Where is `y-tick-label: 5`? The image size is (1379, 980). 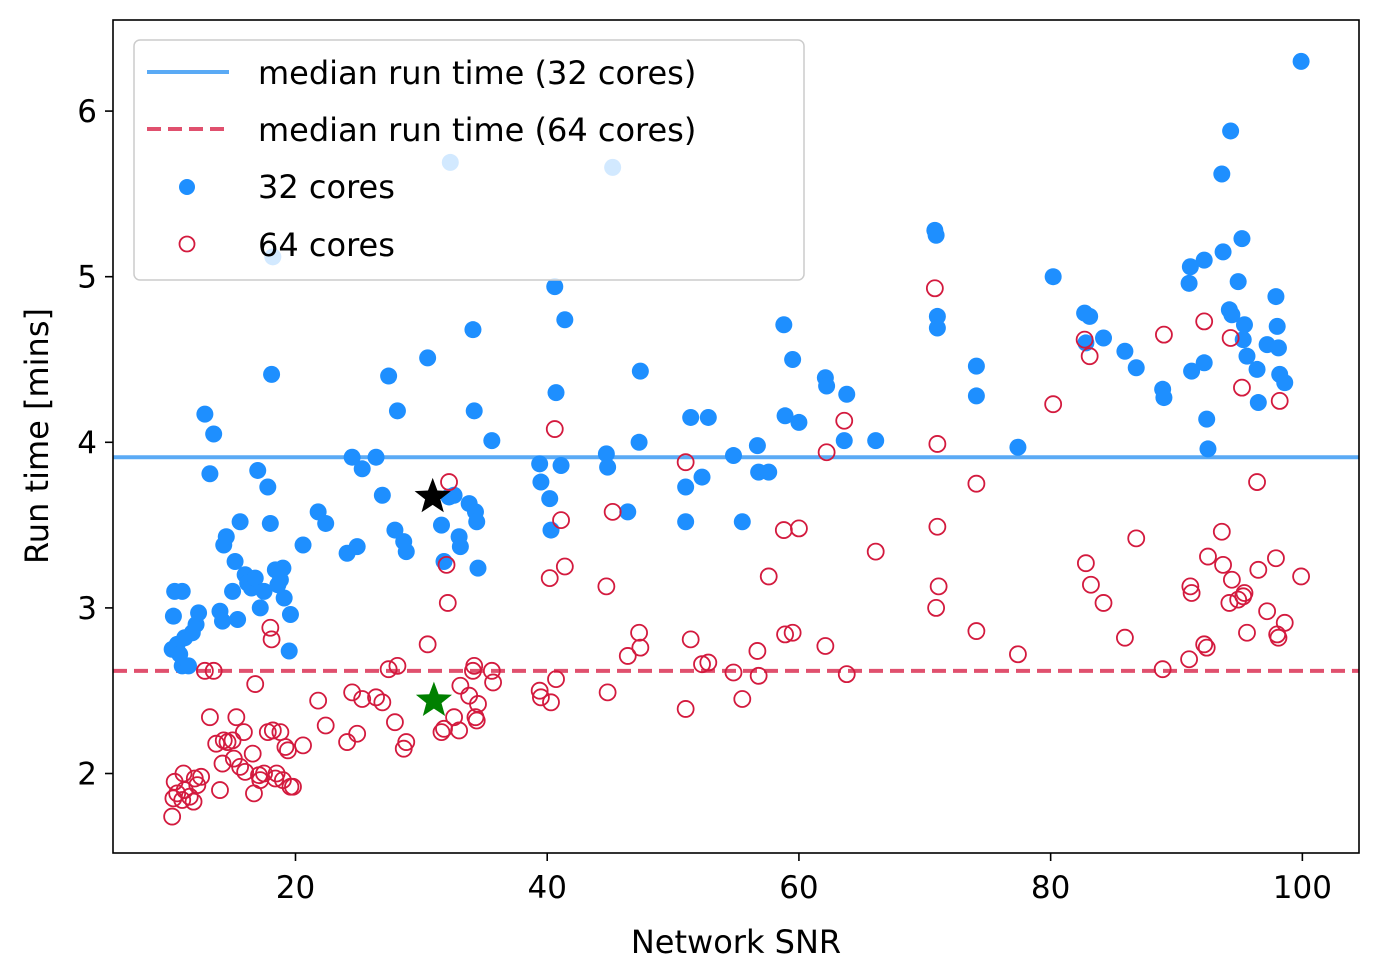 y-tick-label: 5 is located at coordinates (87, 278).